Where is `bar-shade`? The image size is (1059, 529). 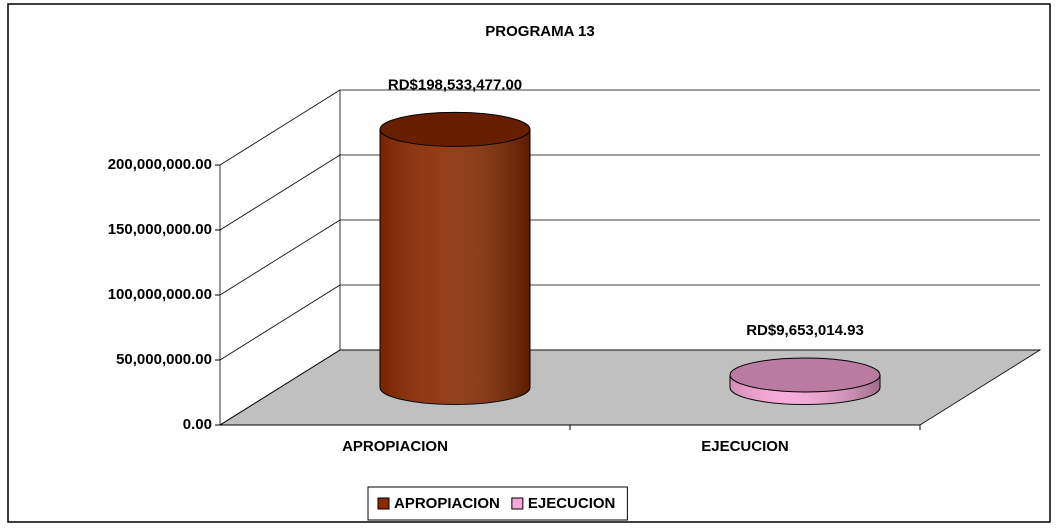
bar-shade is located at coordinates (455, 267).